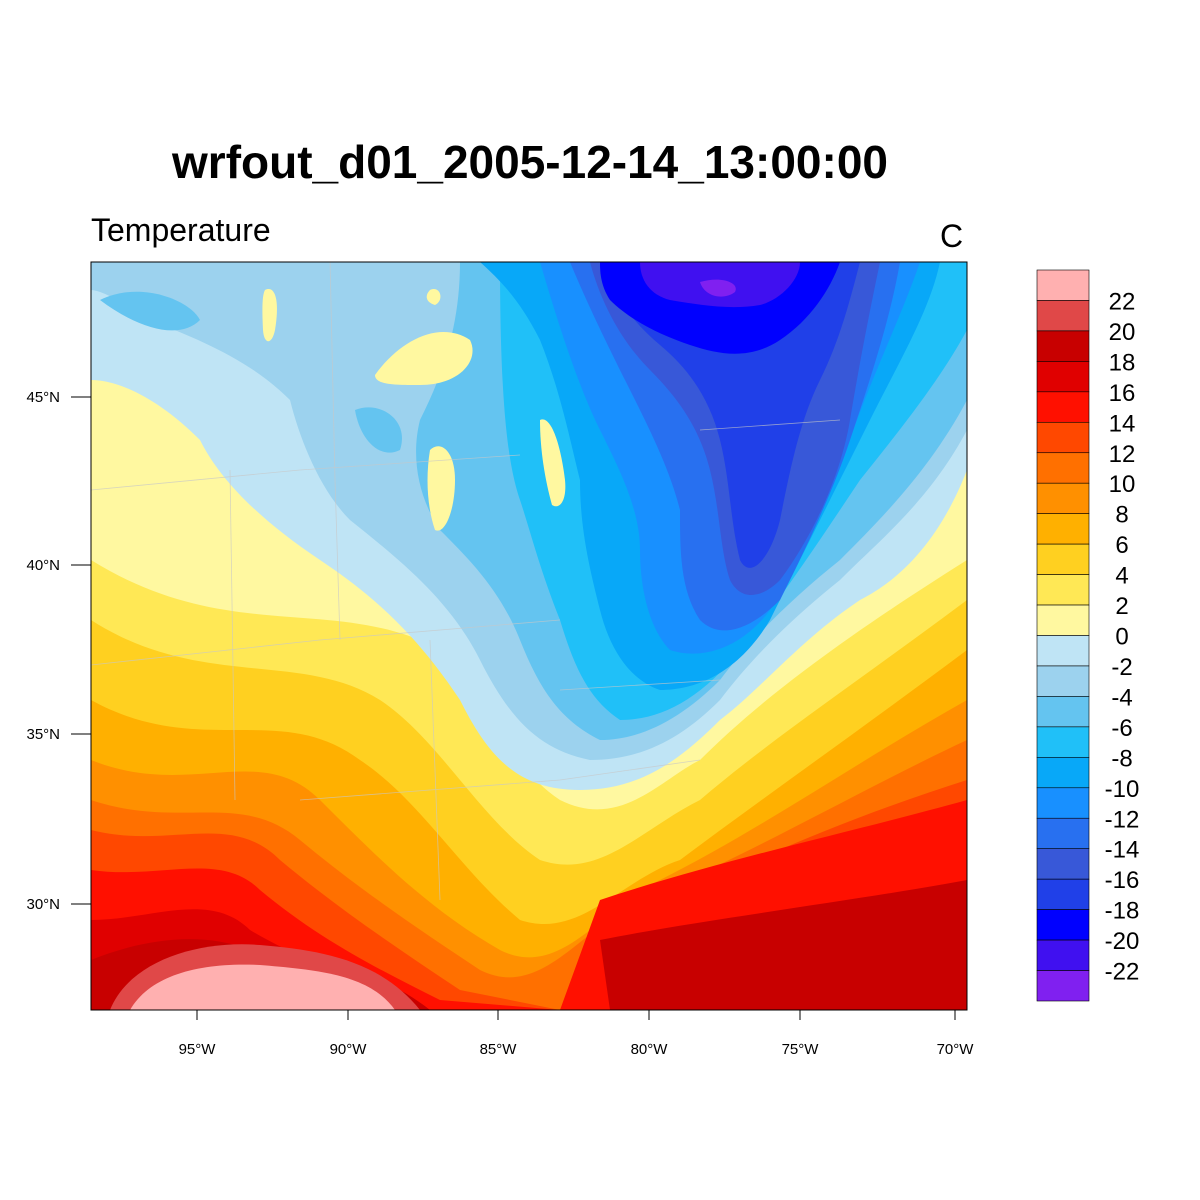 The height and width of the screenshot is (1200, 1200). What do you see at coordinates (1121, 758) in the screenshot?
I see `colorbar-label: -8` at bounding box center [1121, 758].